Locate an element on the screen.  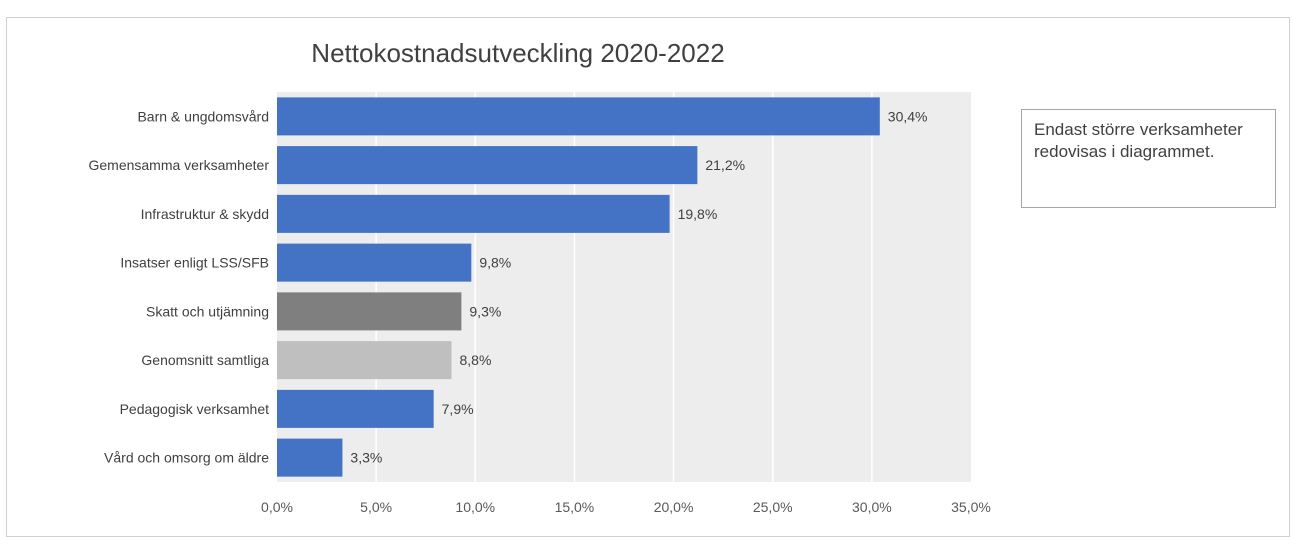
category-label: Insatser enligt LSS/SFB is located at coordinates (194, 263).